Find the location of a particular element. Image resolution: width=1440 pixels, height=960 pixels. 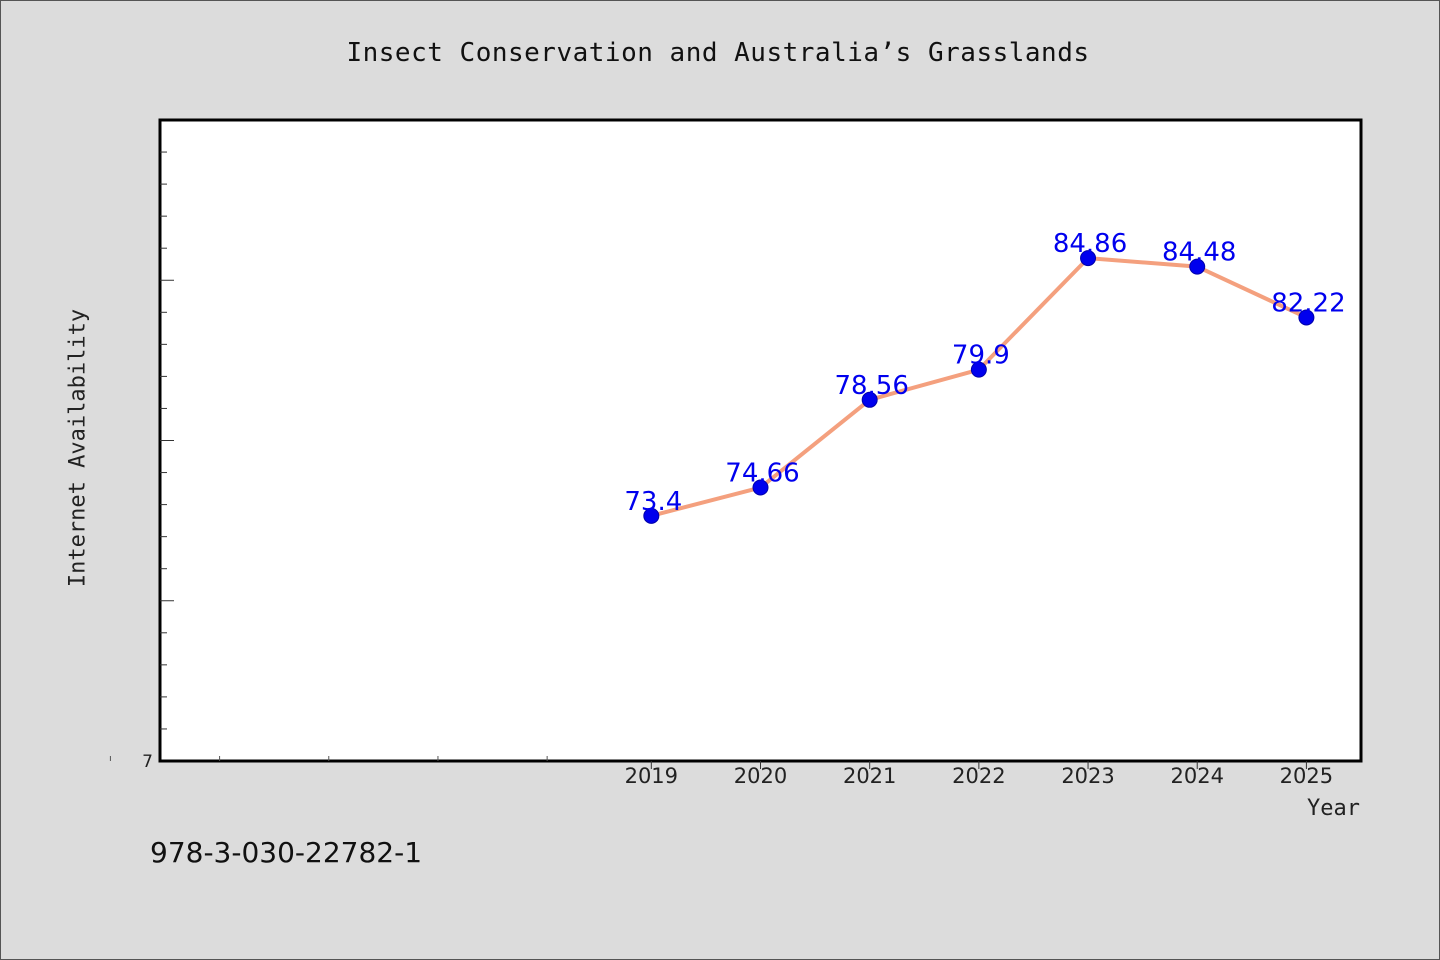

data-label: 84.86 is located at coordinates (1090, 244).